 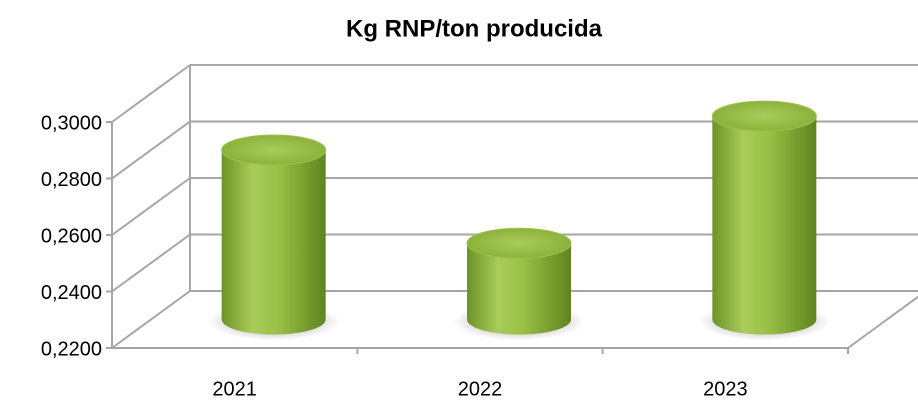 I want to click on y-tick-label: 0,2400, so click(x=71, y=293).